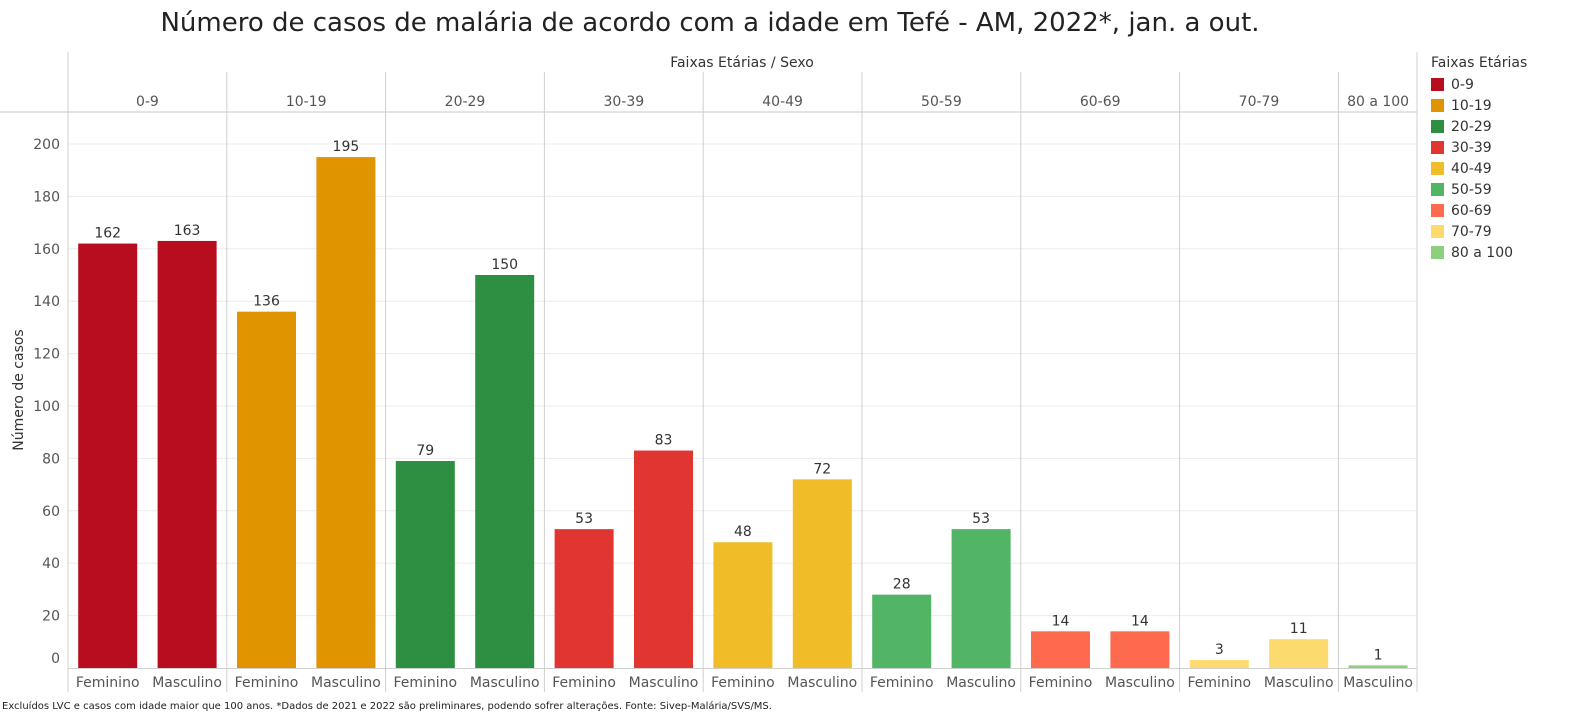  What do you see at coordinates (187, 231) in the screenshot?
I see `data-label: 163` at bounding box center [187, 231].